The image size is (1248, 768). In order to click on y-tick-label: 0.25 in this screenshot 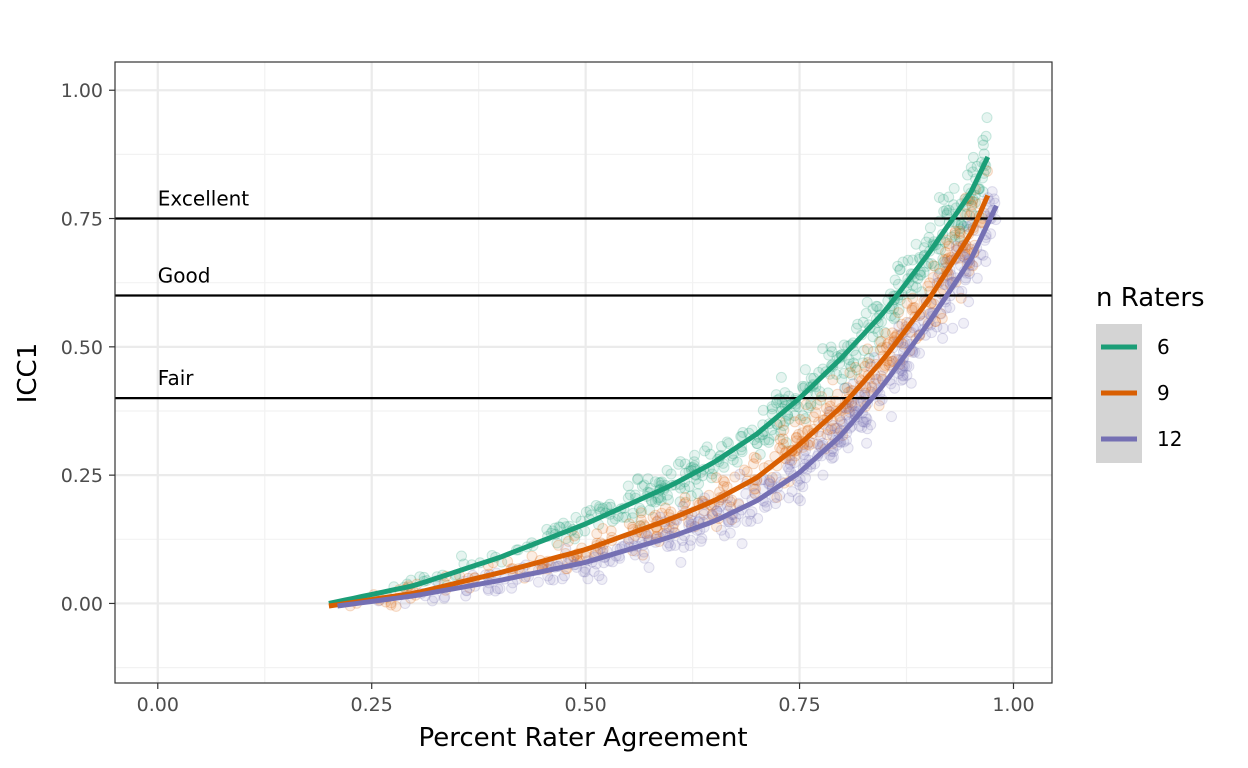, I will do `click(82, 476)`.